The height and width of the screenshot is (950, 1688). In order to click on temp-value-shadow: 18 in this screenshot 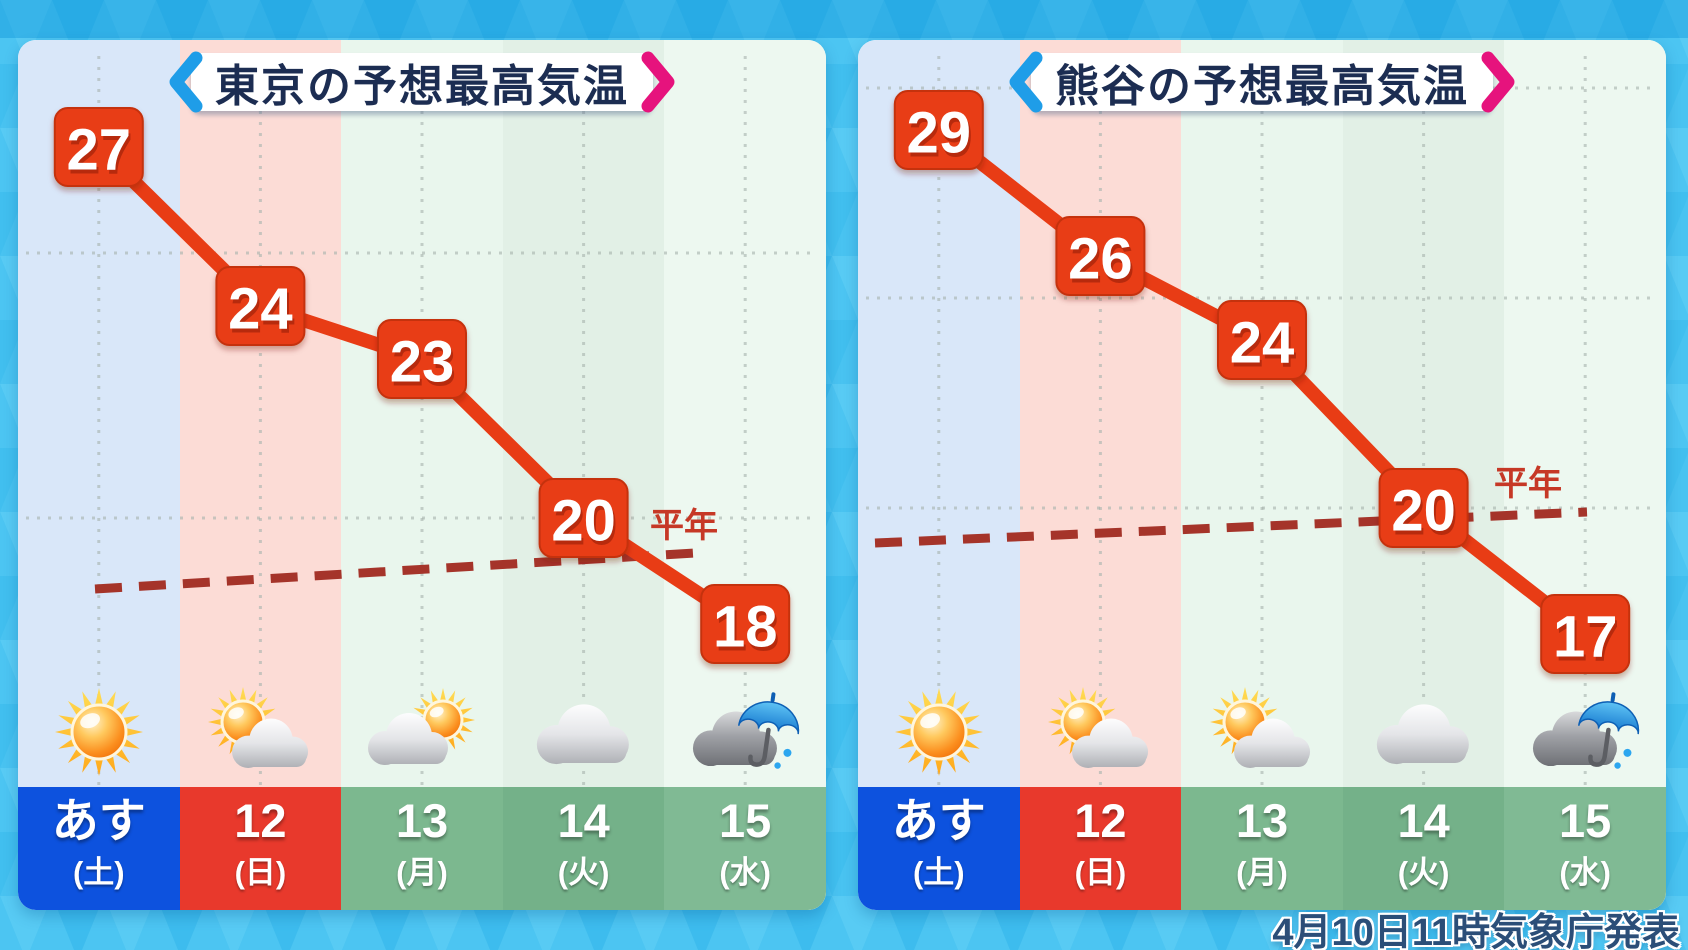, I will do `click(747, 631)`.